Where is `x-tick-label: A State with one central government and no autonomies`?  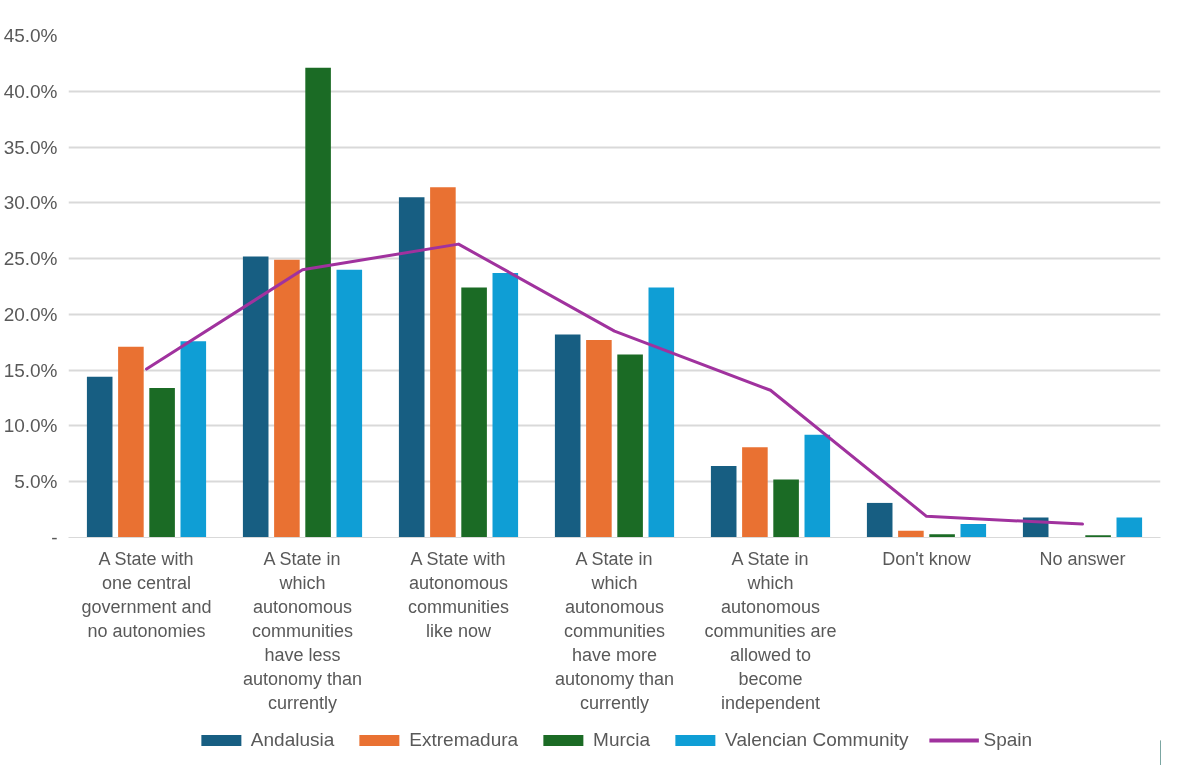 x-tick-label: A State with one central government and no autonomies is located at coordinates (146, 594).